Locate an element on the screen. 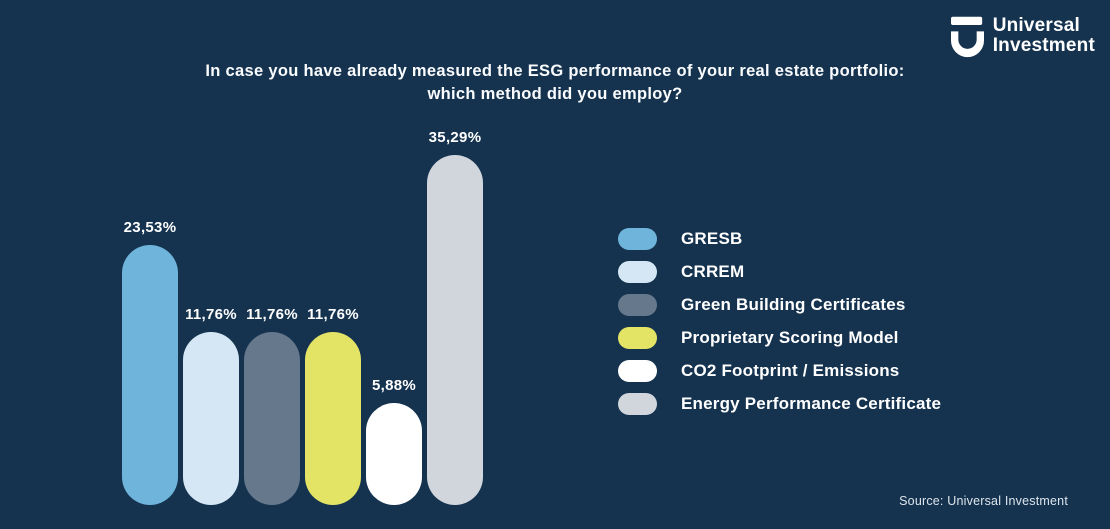 The image size is (1110, 529). logo-wordmark-line2: Investment is located at coordinates (1043, 45).